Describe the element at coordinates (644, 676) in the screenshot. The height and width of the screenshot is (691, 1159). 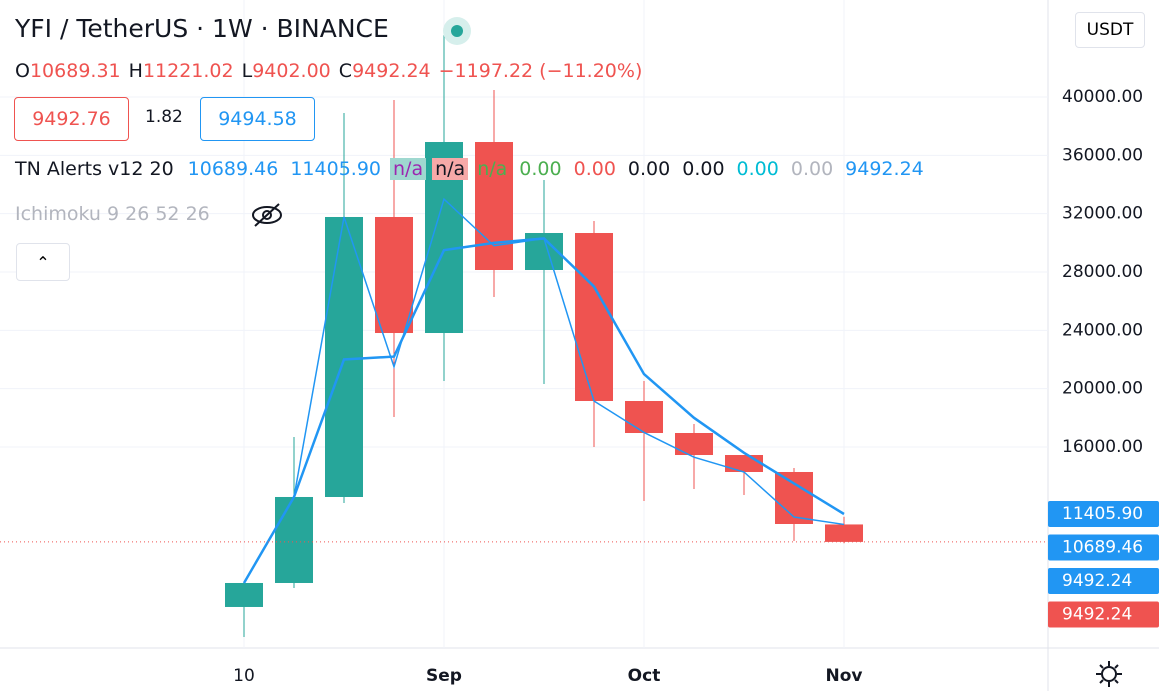
I see `x-tick-label: Oct` at that location.